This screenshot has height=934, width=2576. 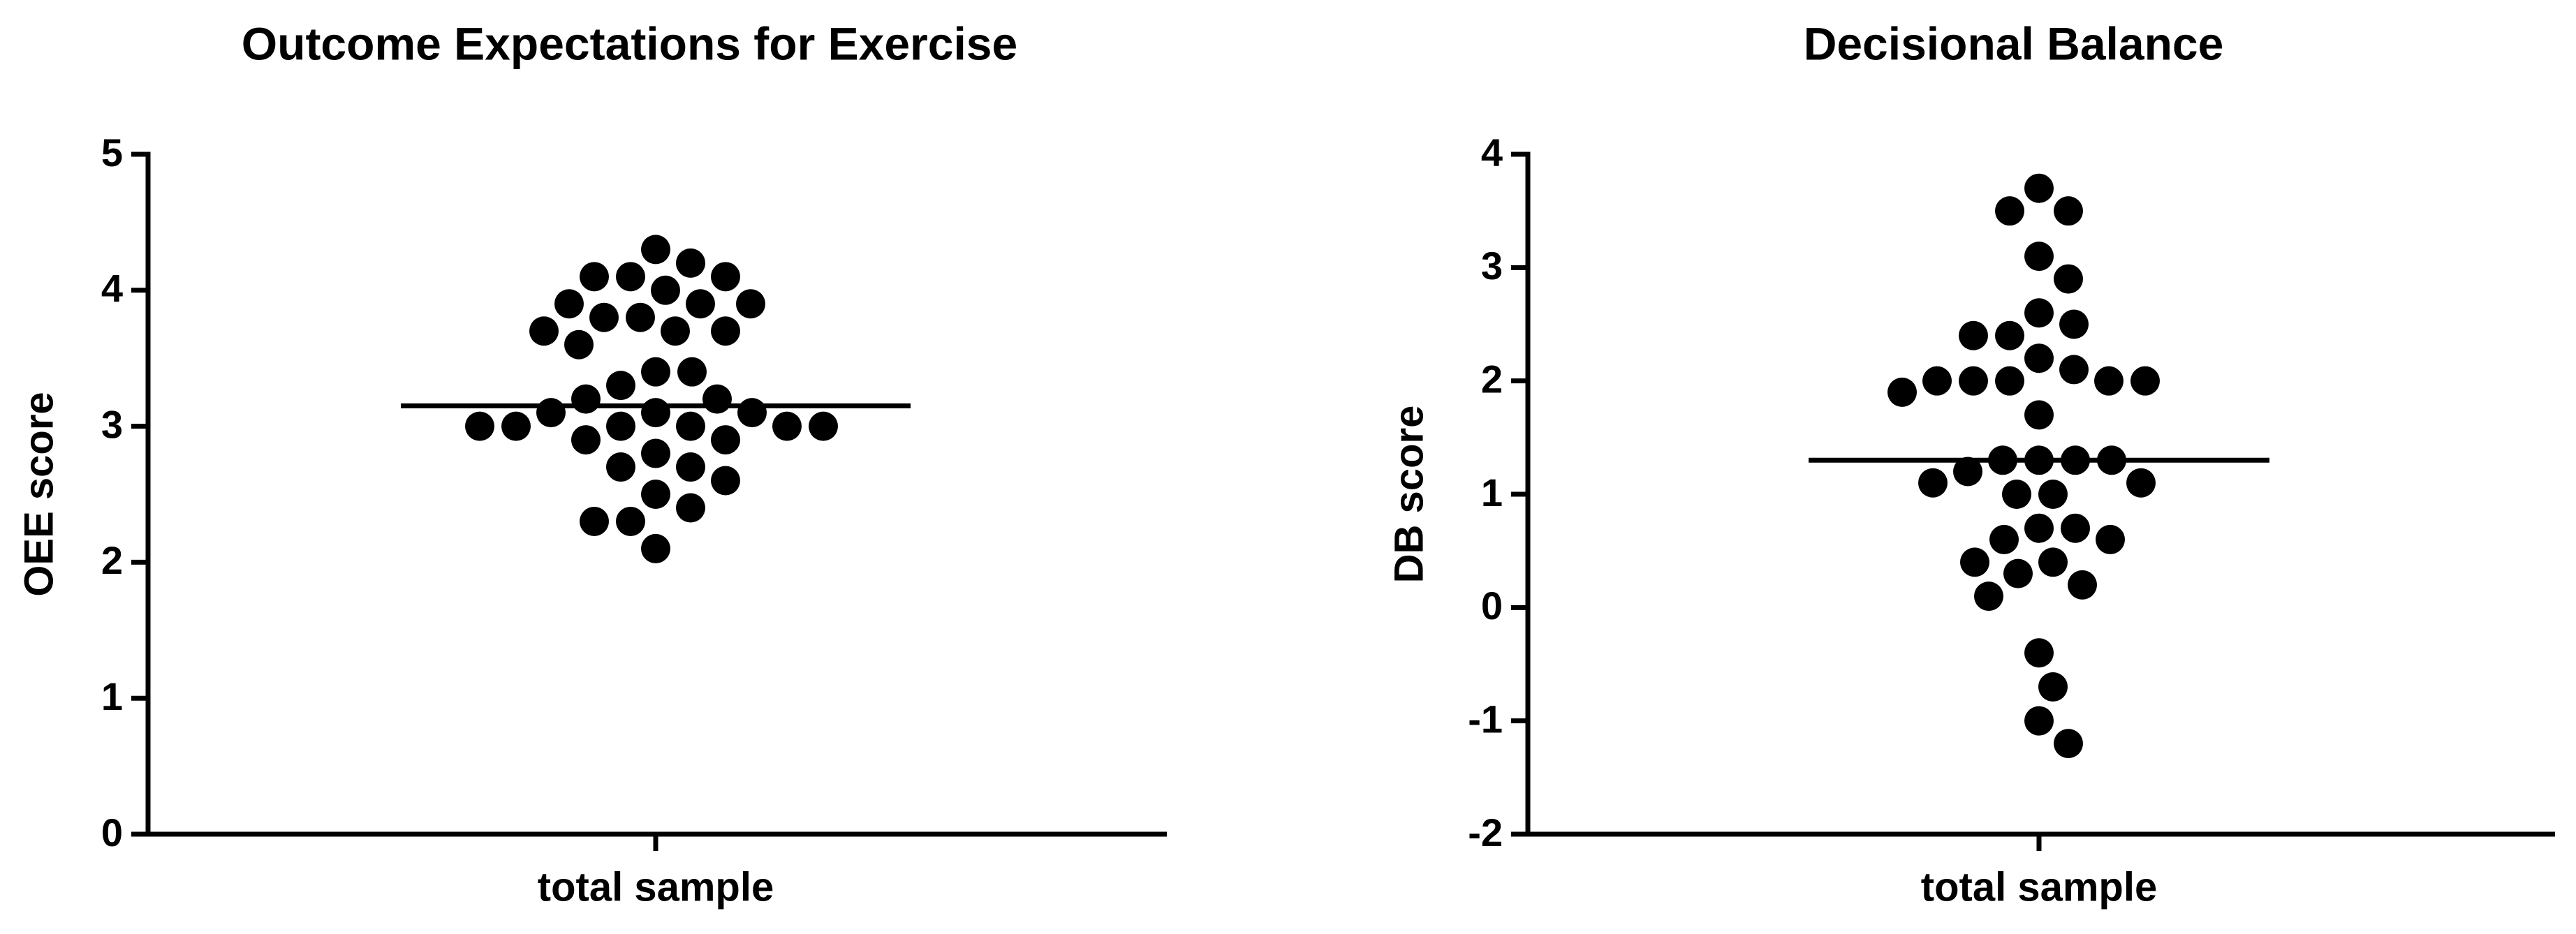 I want to click on y-tick-label: -2, so click(x=1486, y=832).